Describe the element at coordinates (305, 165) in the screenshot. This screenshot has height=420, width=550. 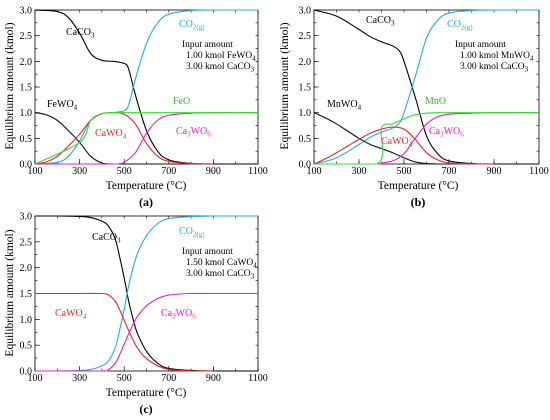
I see `panel-b-ytick-label: 0.0` at that location.